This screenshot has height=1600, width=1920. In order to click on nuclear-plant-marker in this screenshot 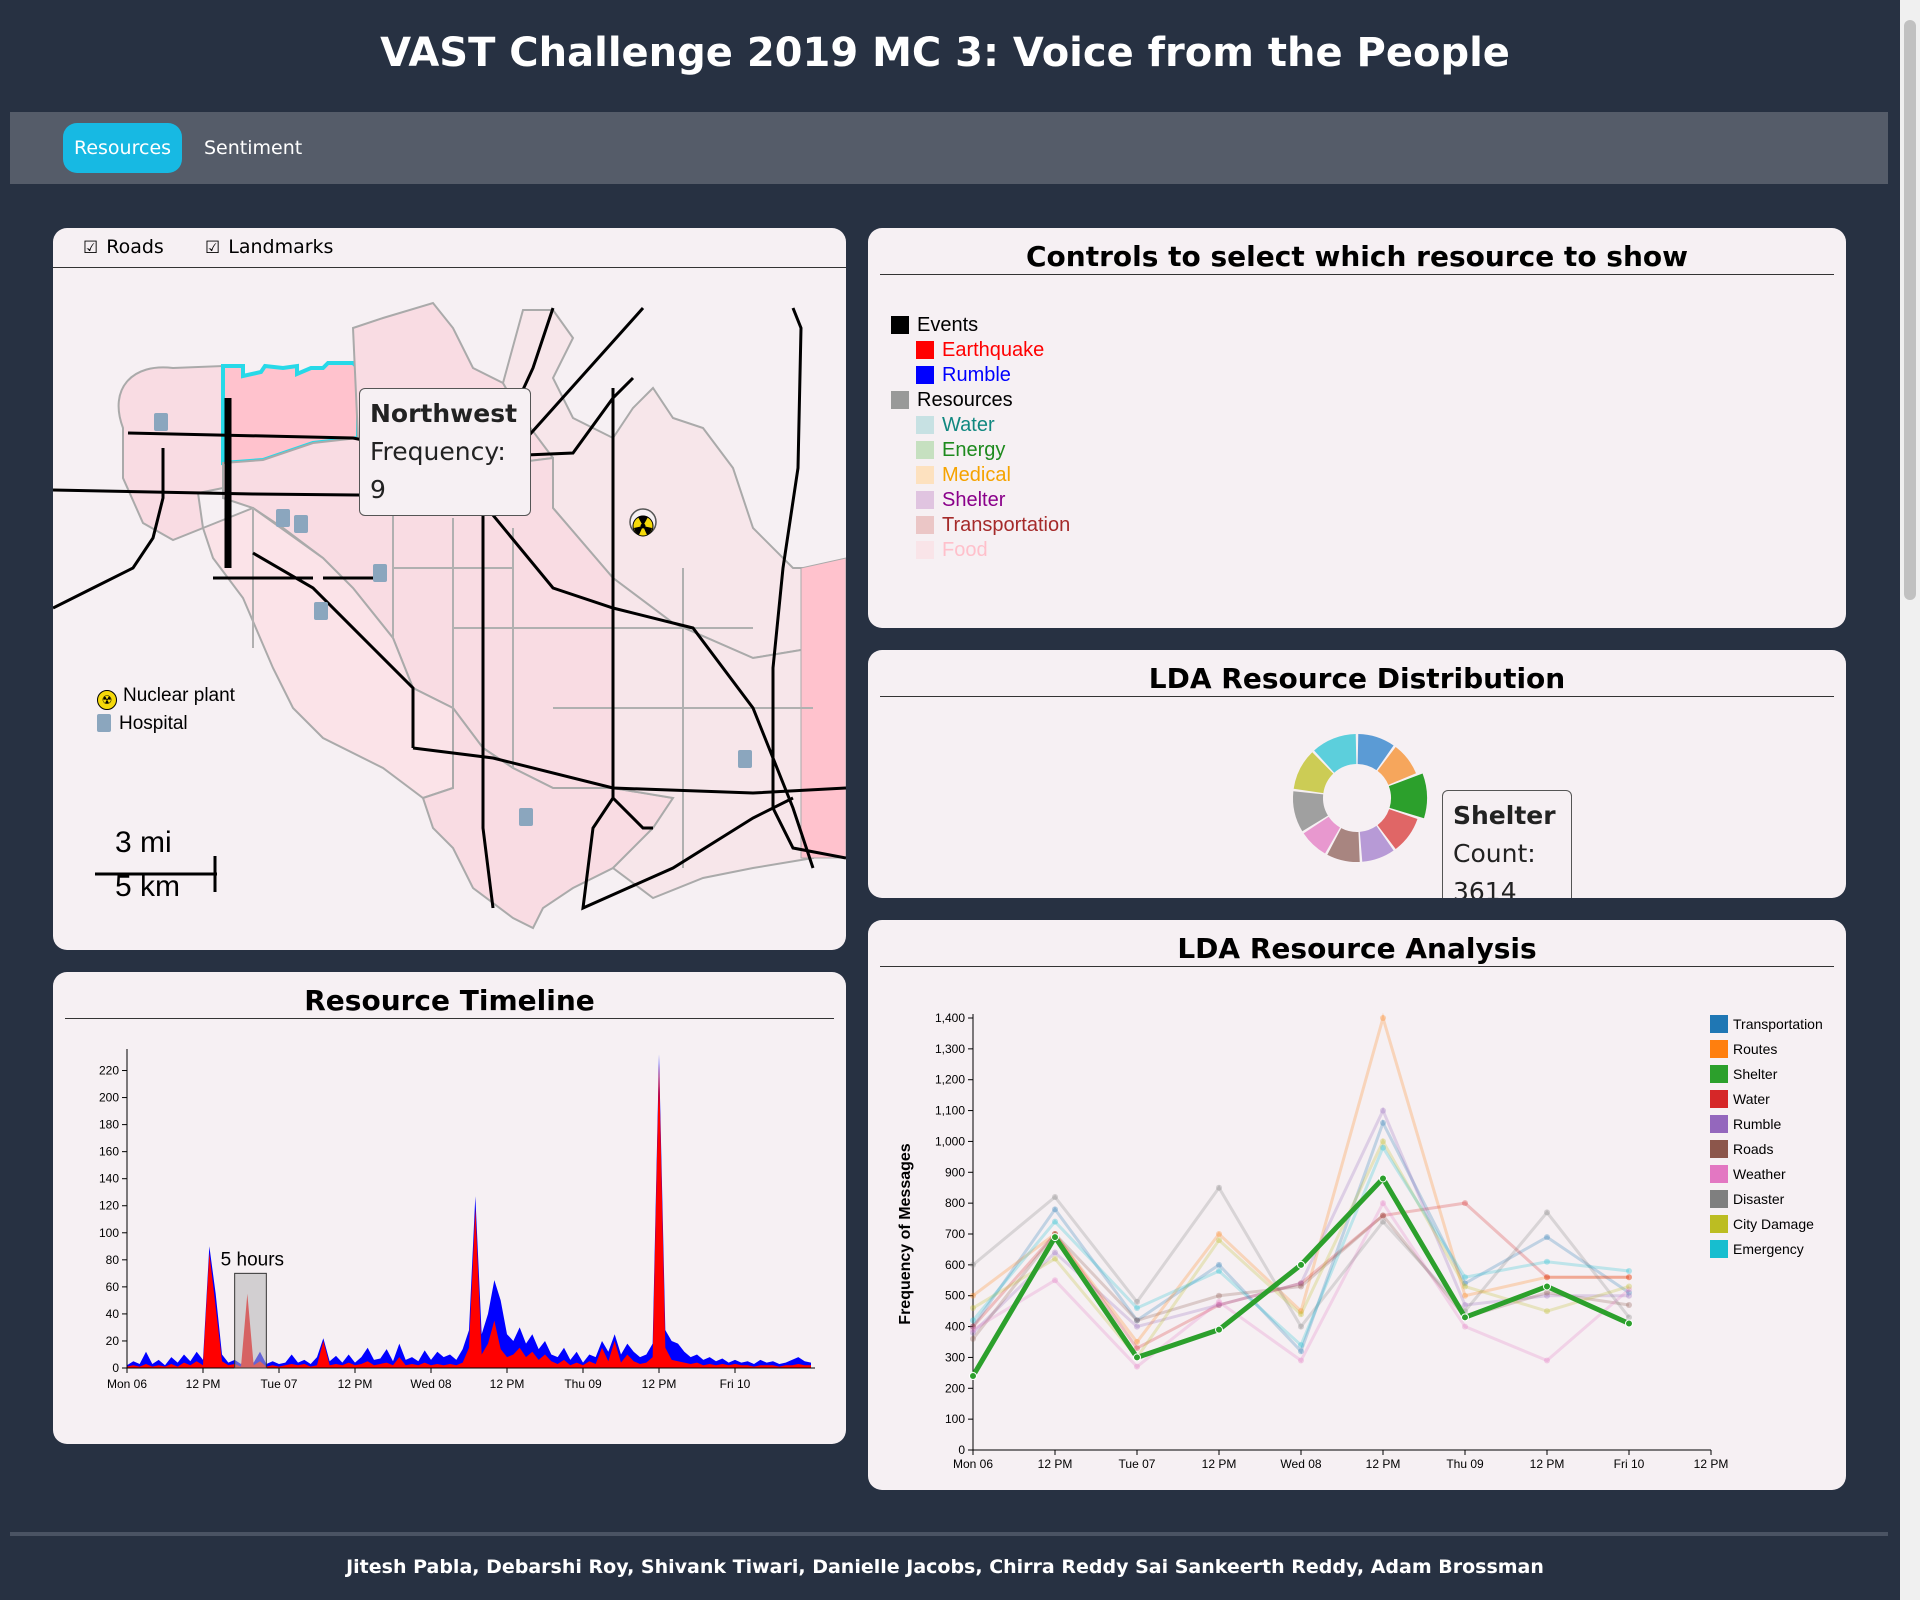, I will do `click(643, 522)`.